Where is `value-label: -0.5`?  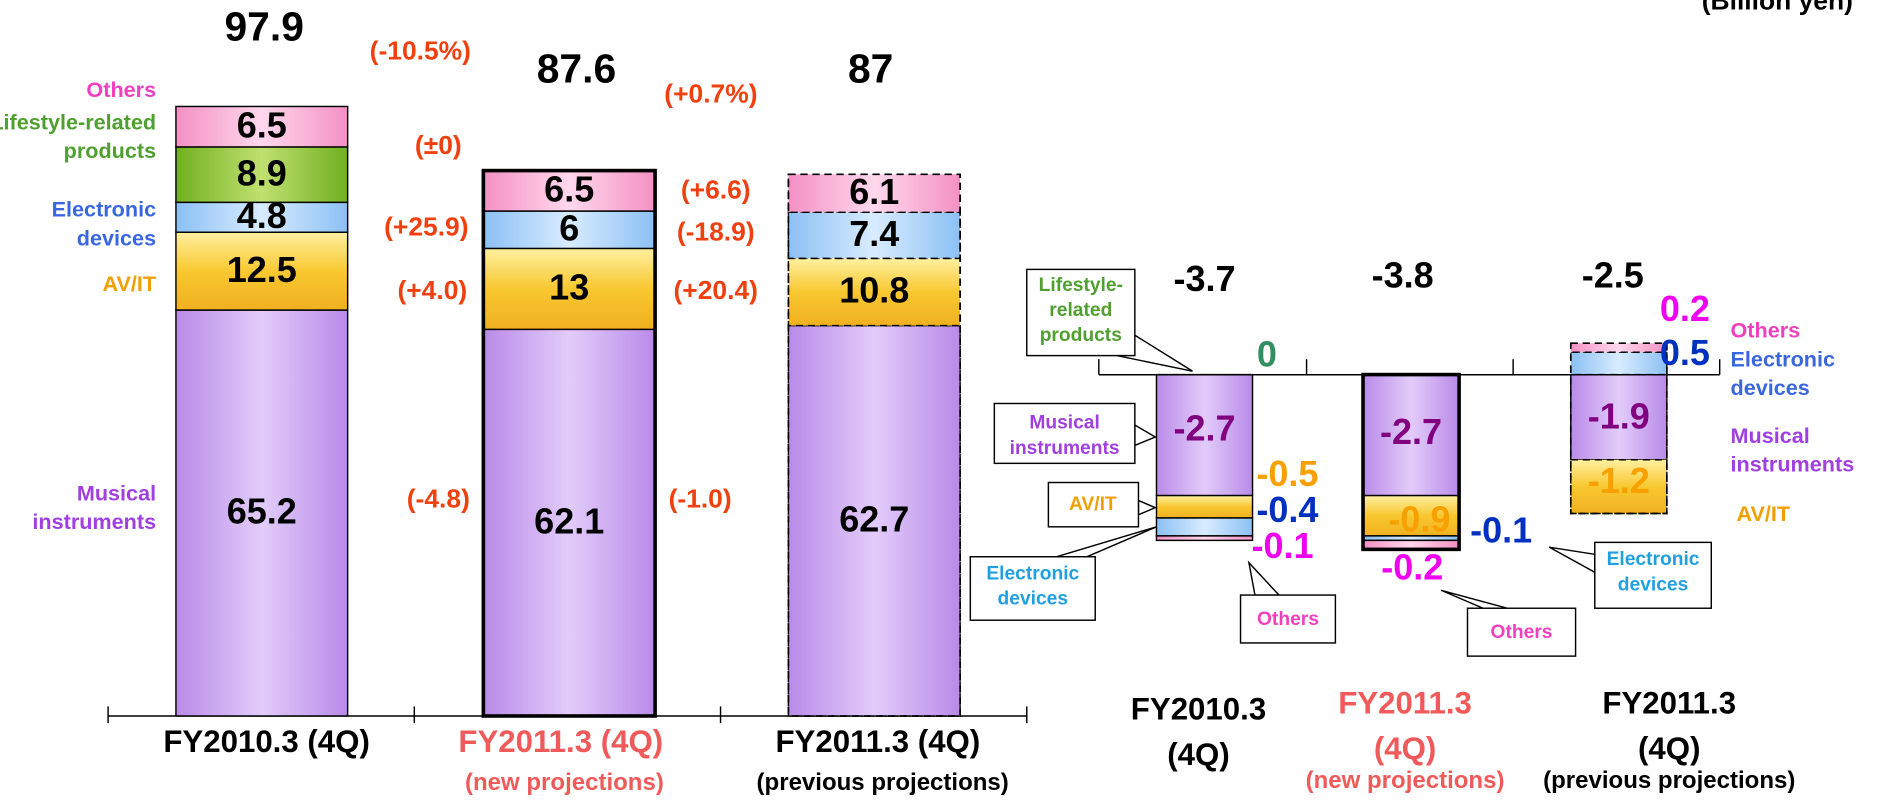
value-label: -0.5 is located at coordinates (1287, 473).